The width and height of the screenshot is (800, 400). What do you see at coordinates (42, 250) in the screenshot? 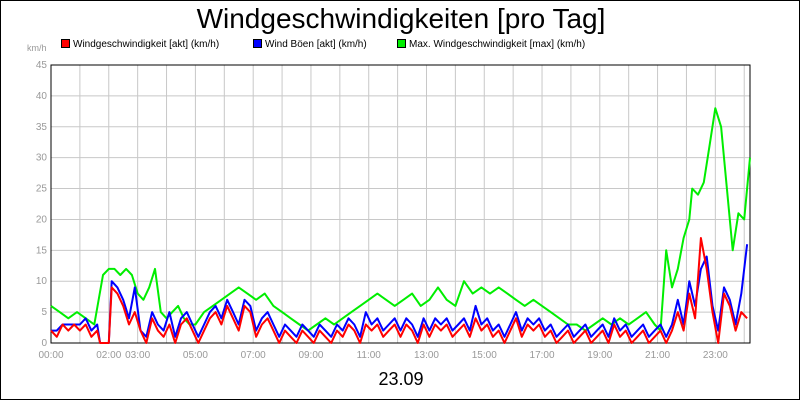
I see `y-tick-label: 15` at bounding box center [42, 250].